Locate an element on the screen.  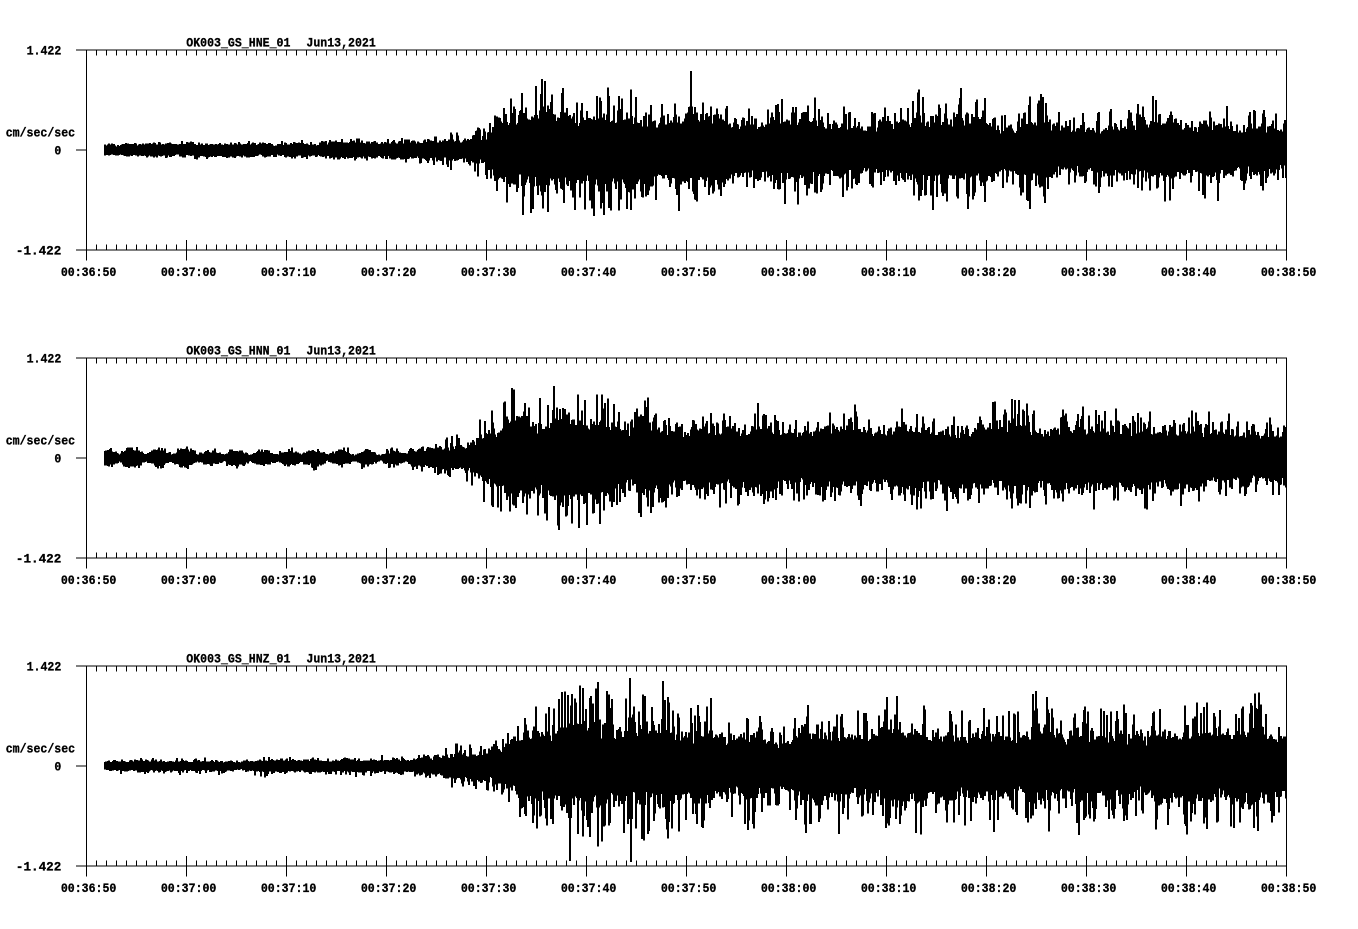
svg-text: OK003_GS_HNZ_01 is located at coordinates (238, 659).